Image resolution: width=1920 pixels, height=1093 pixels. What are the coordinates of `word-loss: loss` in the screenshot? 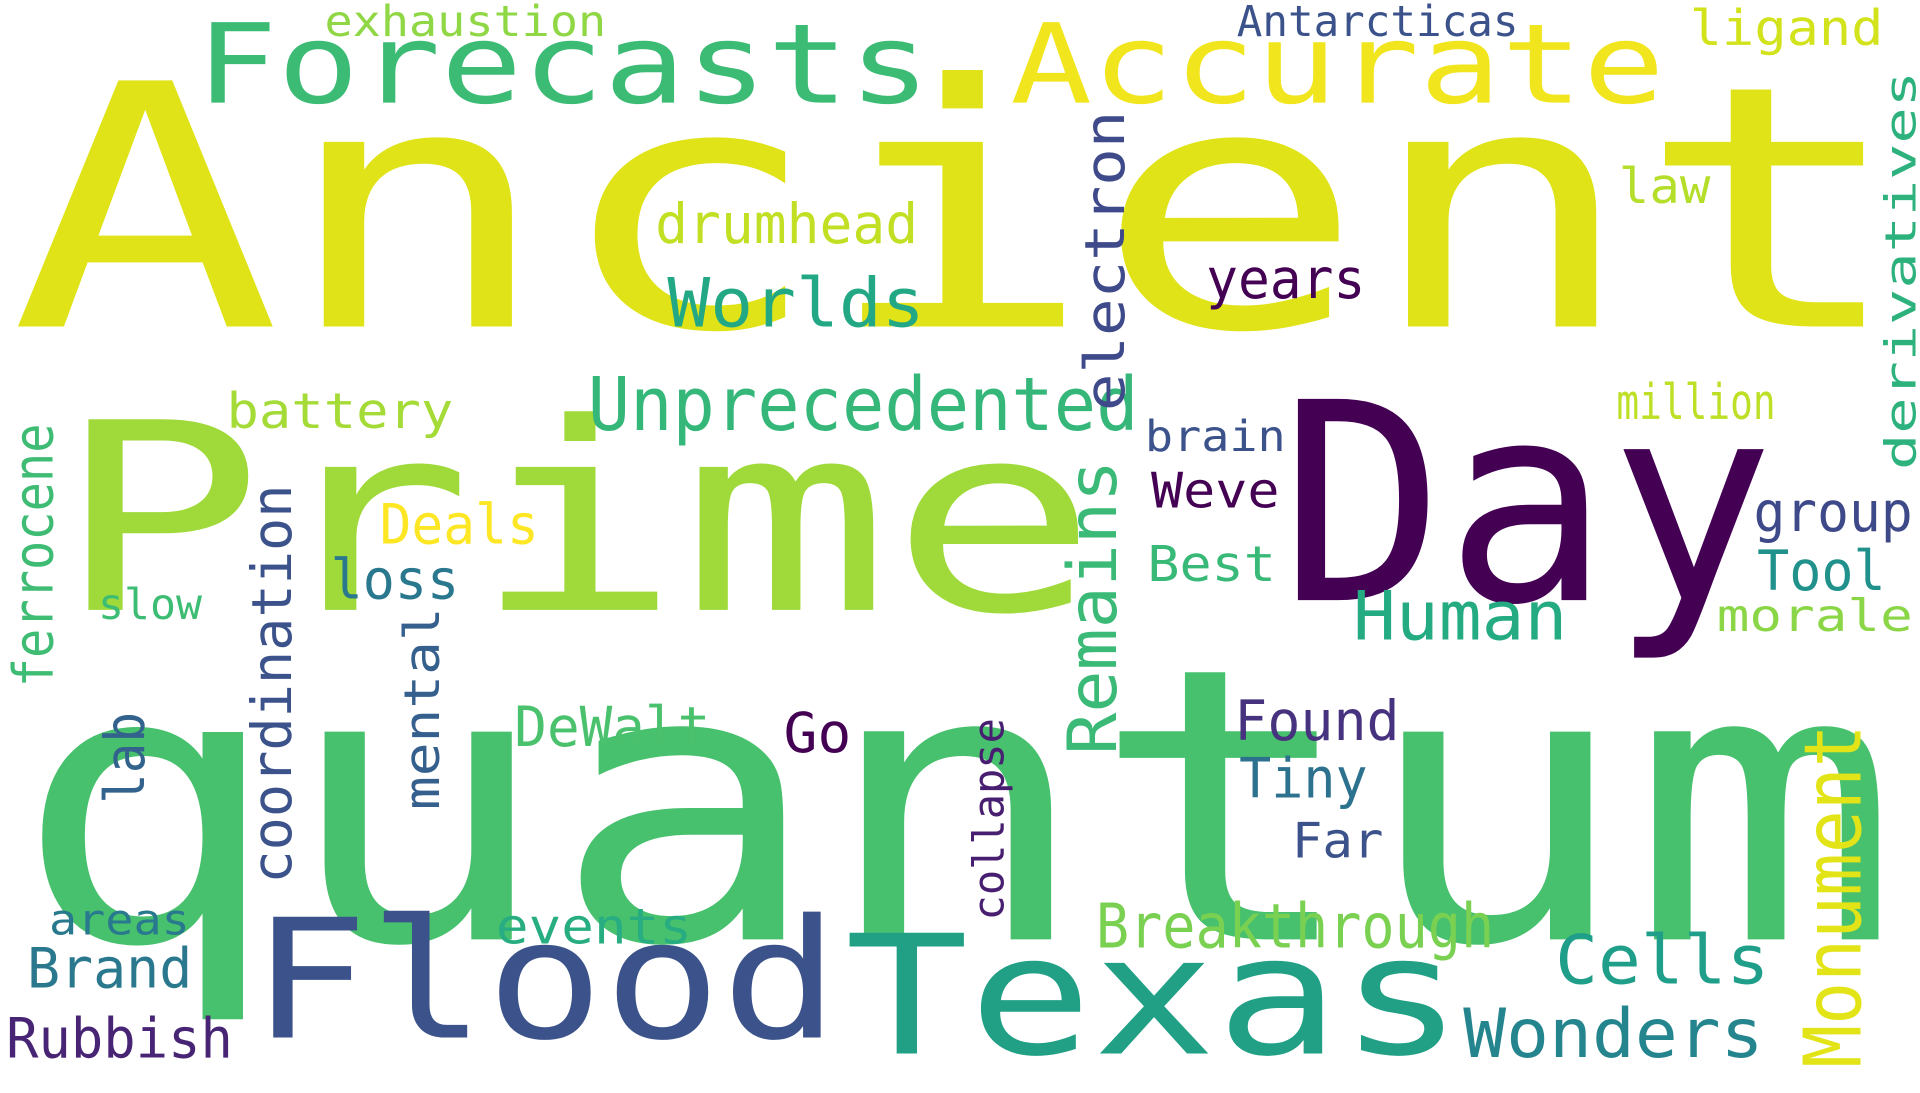 It's located at (395, 579).